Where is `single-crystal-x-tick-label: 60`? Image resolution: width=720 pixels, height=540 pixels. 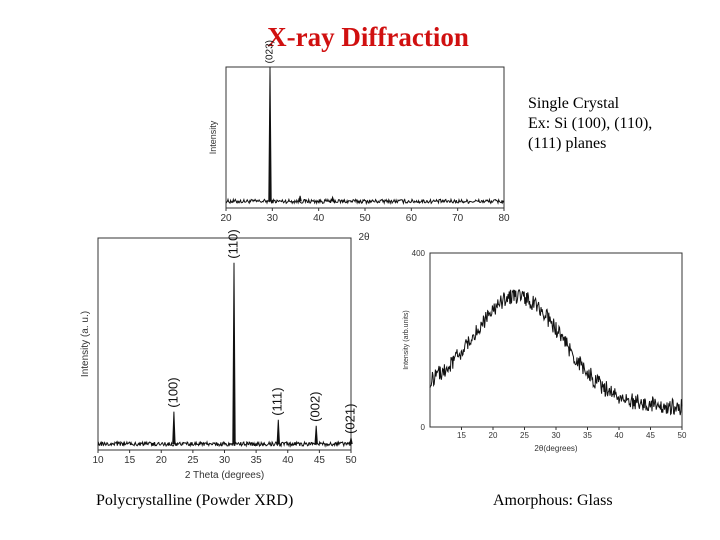 single-crystal-x-tick-label: 60 is located at coordinates (412, 218).